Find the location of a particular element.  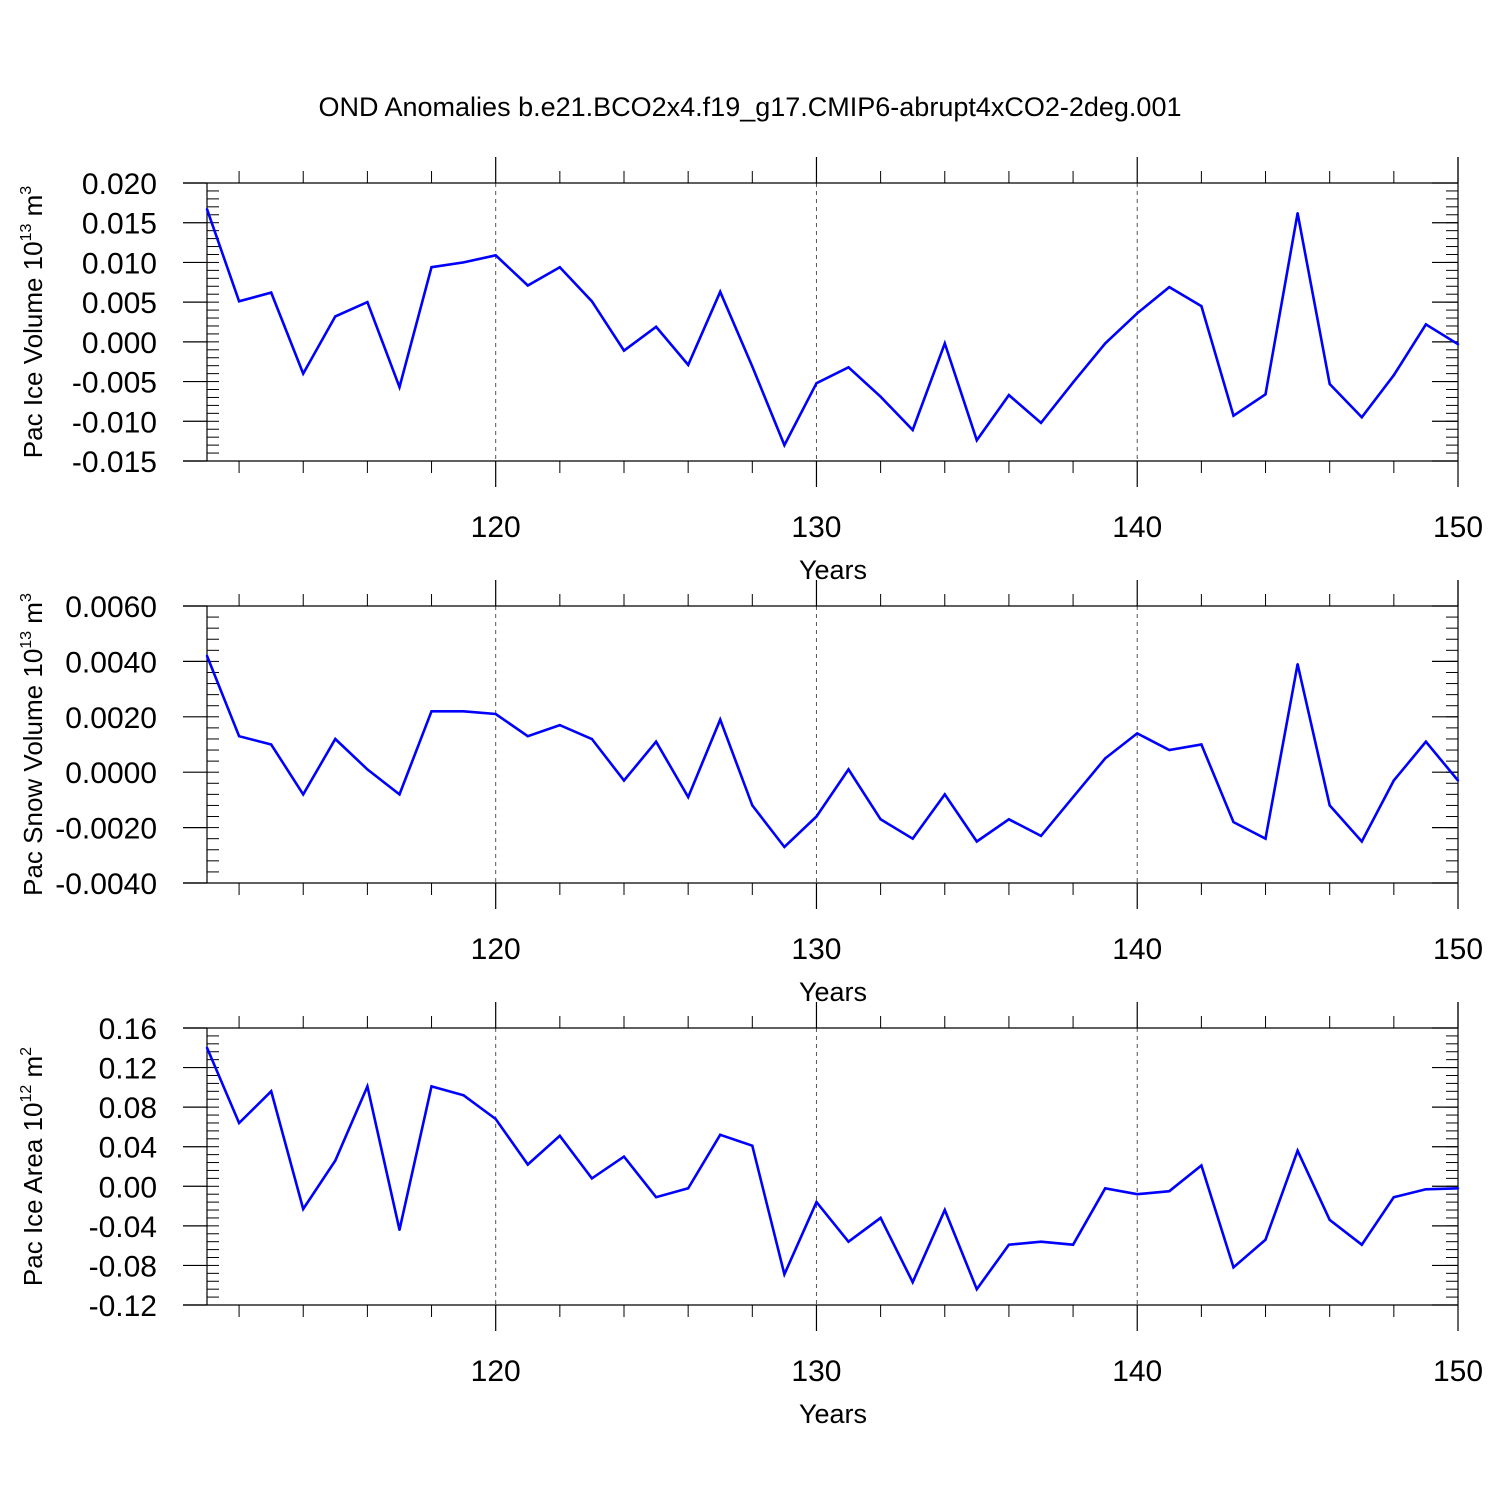

y-tick-label: 0.005 is located at coordinates (119, 303).